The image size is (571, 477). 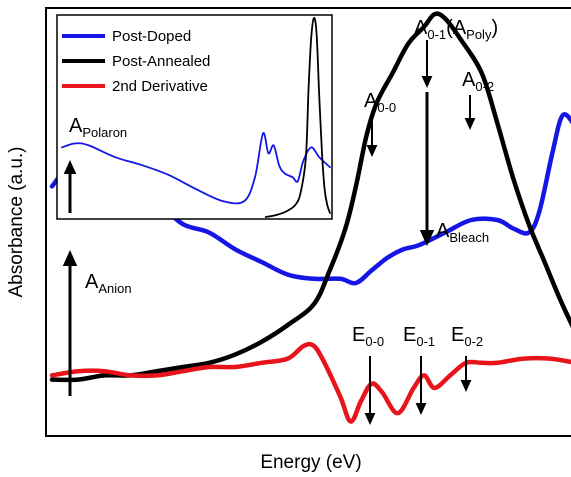 What do you see at coordinates (427, 169) in the screenshot?
I see `arrow-a-bleach` at bounding box center [427, 169].